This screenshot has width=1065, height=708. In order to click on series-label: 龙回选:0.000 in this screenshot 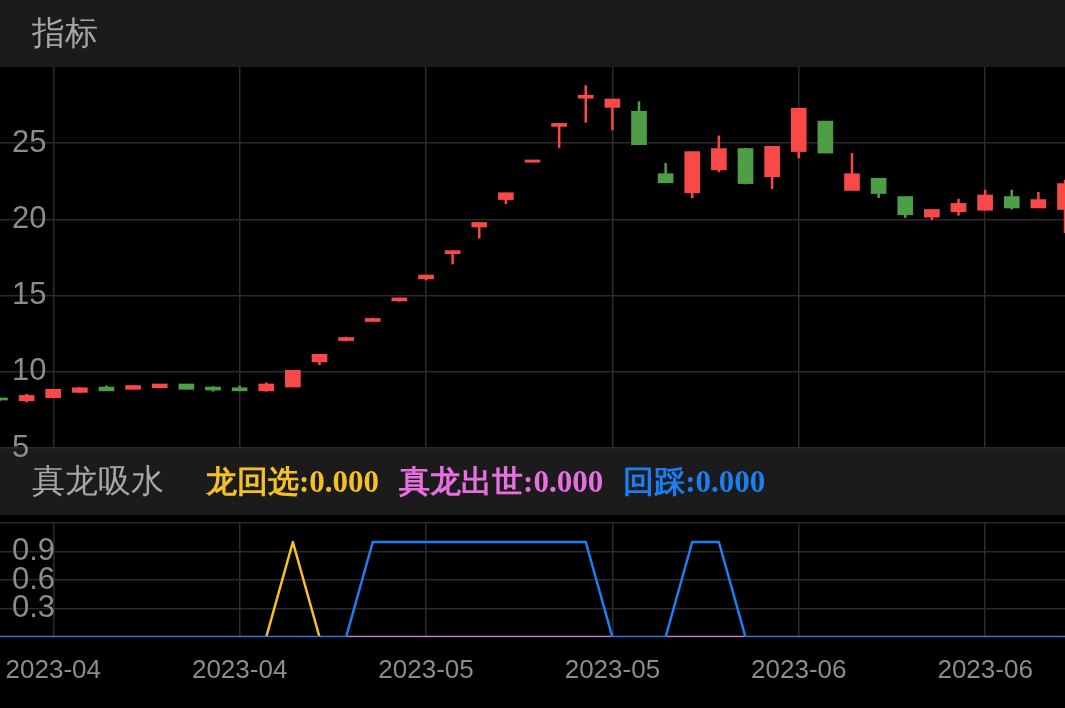, I will do `click(293, 481)`.